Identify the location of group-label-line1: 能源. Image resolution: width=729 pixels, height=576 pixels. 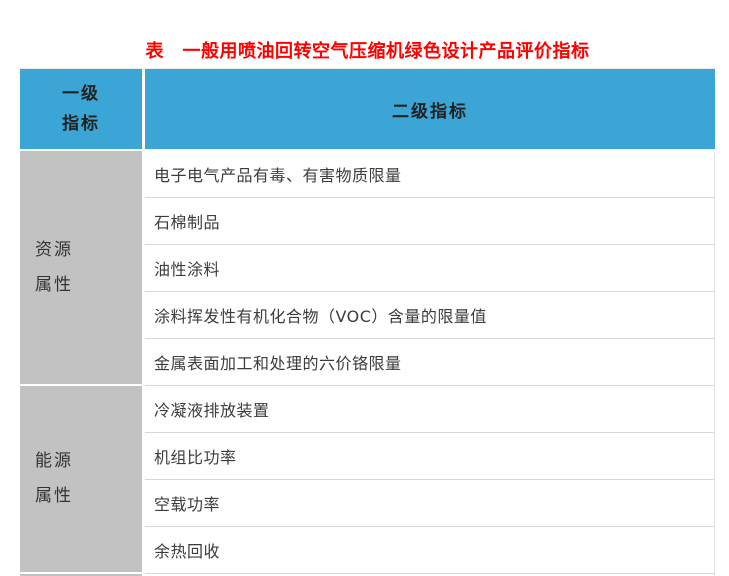
(54, 461).